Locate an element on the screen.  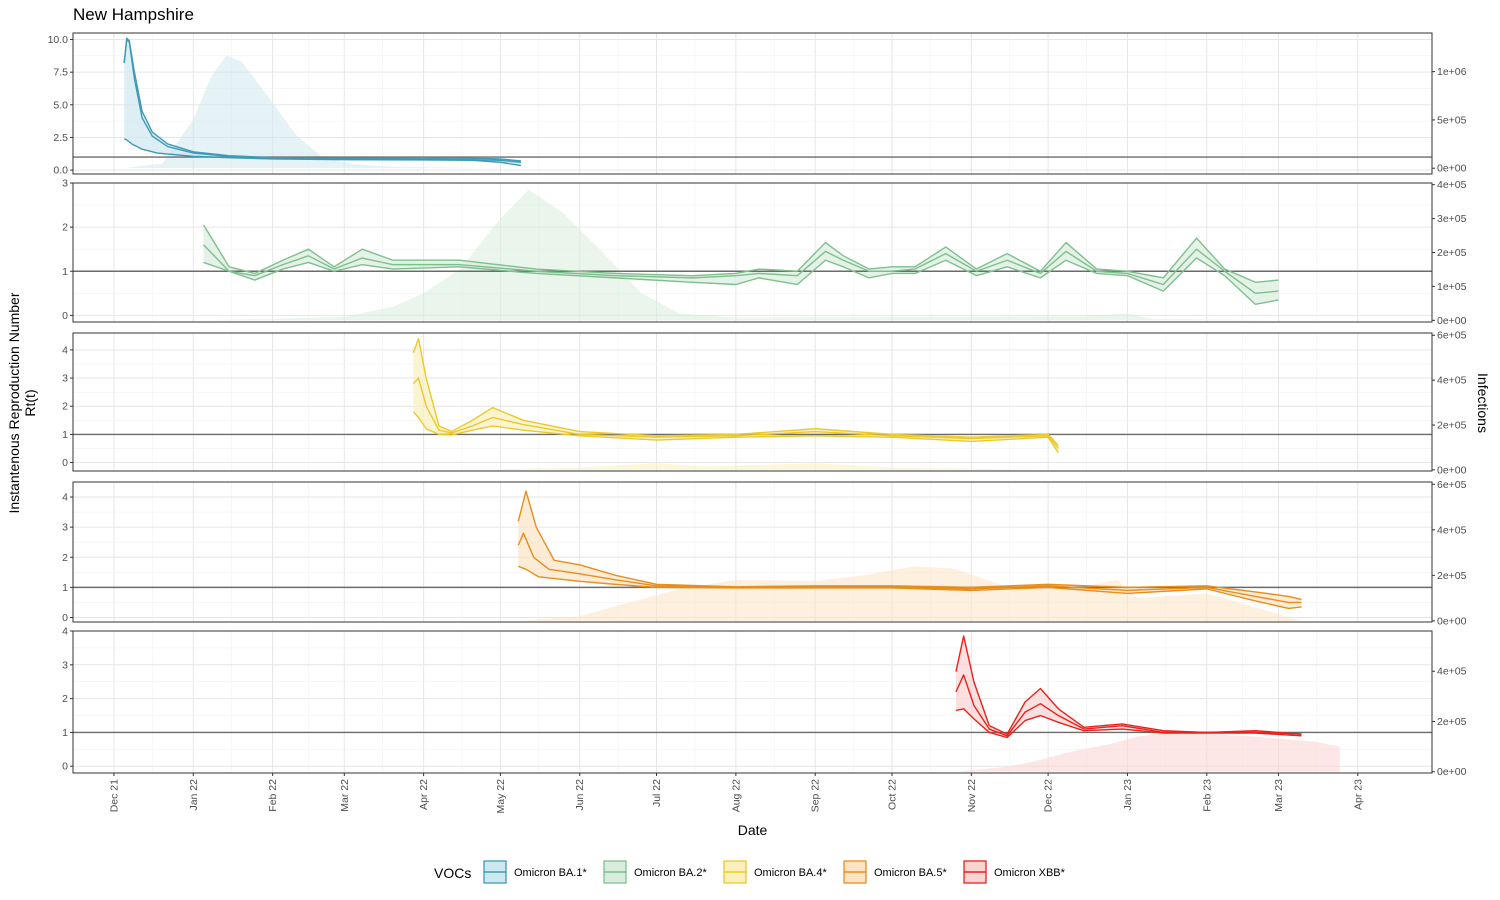
legend-label: Omicron BA.4* is located at coordinates (790, 873).